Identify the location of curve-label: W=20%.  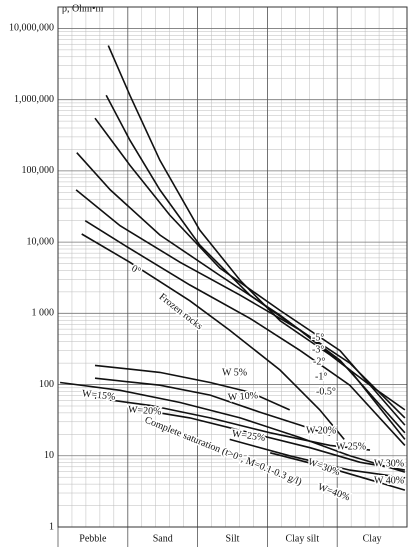
(145, 410).